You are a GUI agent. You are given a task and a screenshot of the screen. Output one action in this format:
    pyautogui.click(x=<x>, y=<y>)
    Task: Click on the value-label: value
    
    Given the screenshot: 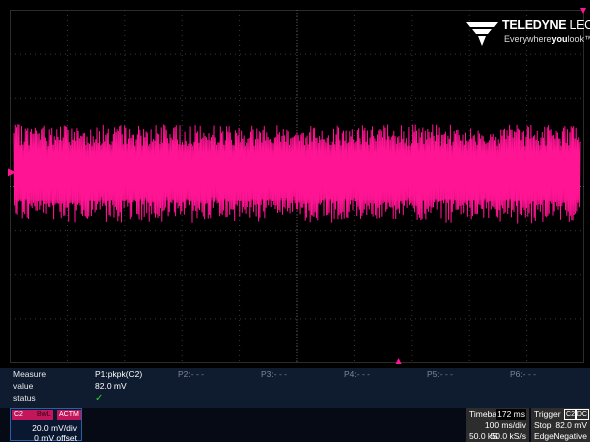 What is the action you would take?
    pyautogui.click(x=23, y=386)
    